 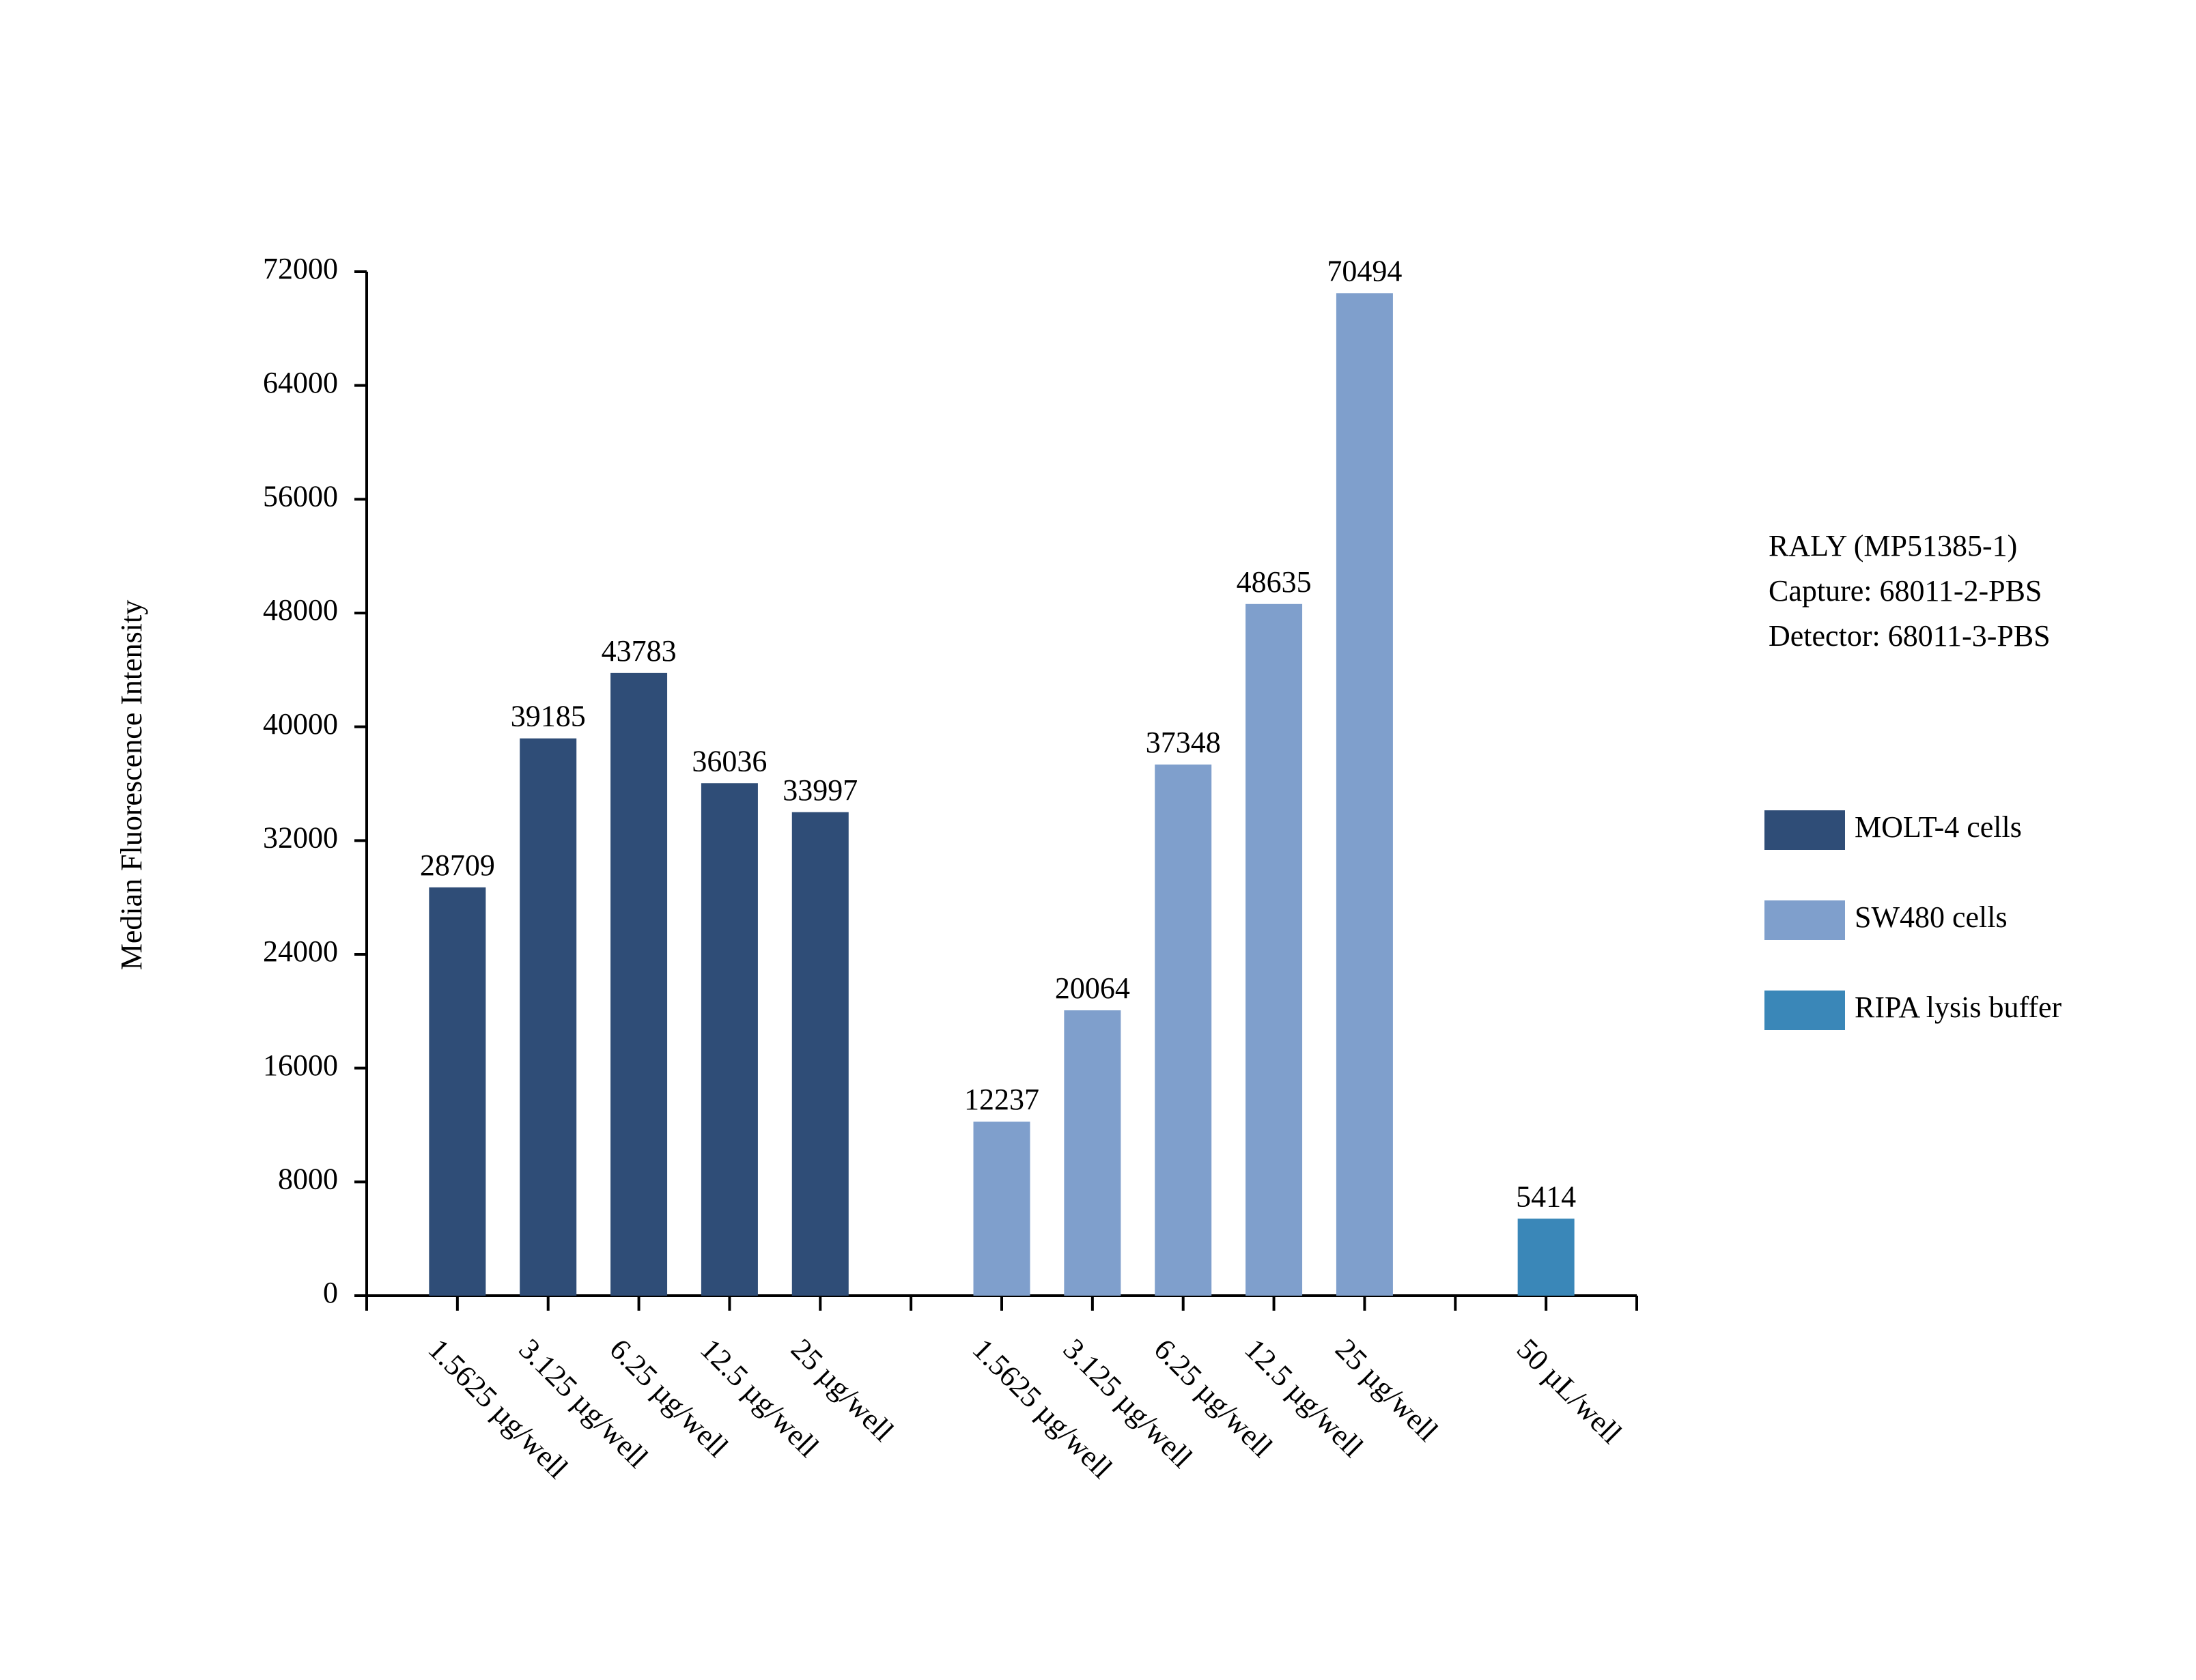 What do you see at coordinates (300, 724) in the screenshot?
I see `y-tick-label: 40000` at bounding box center [300, 724].